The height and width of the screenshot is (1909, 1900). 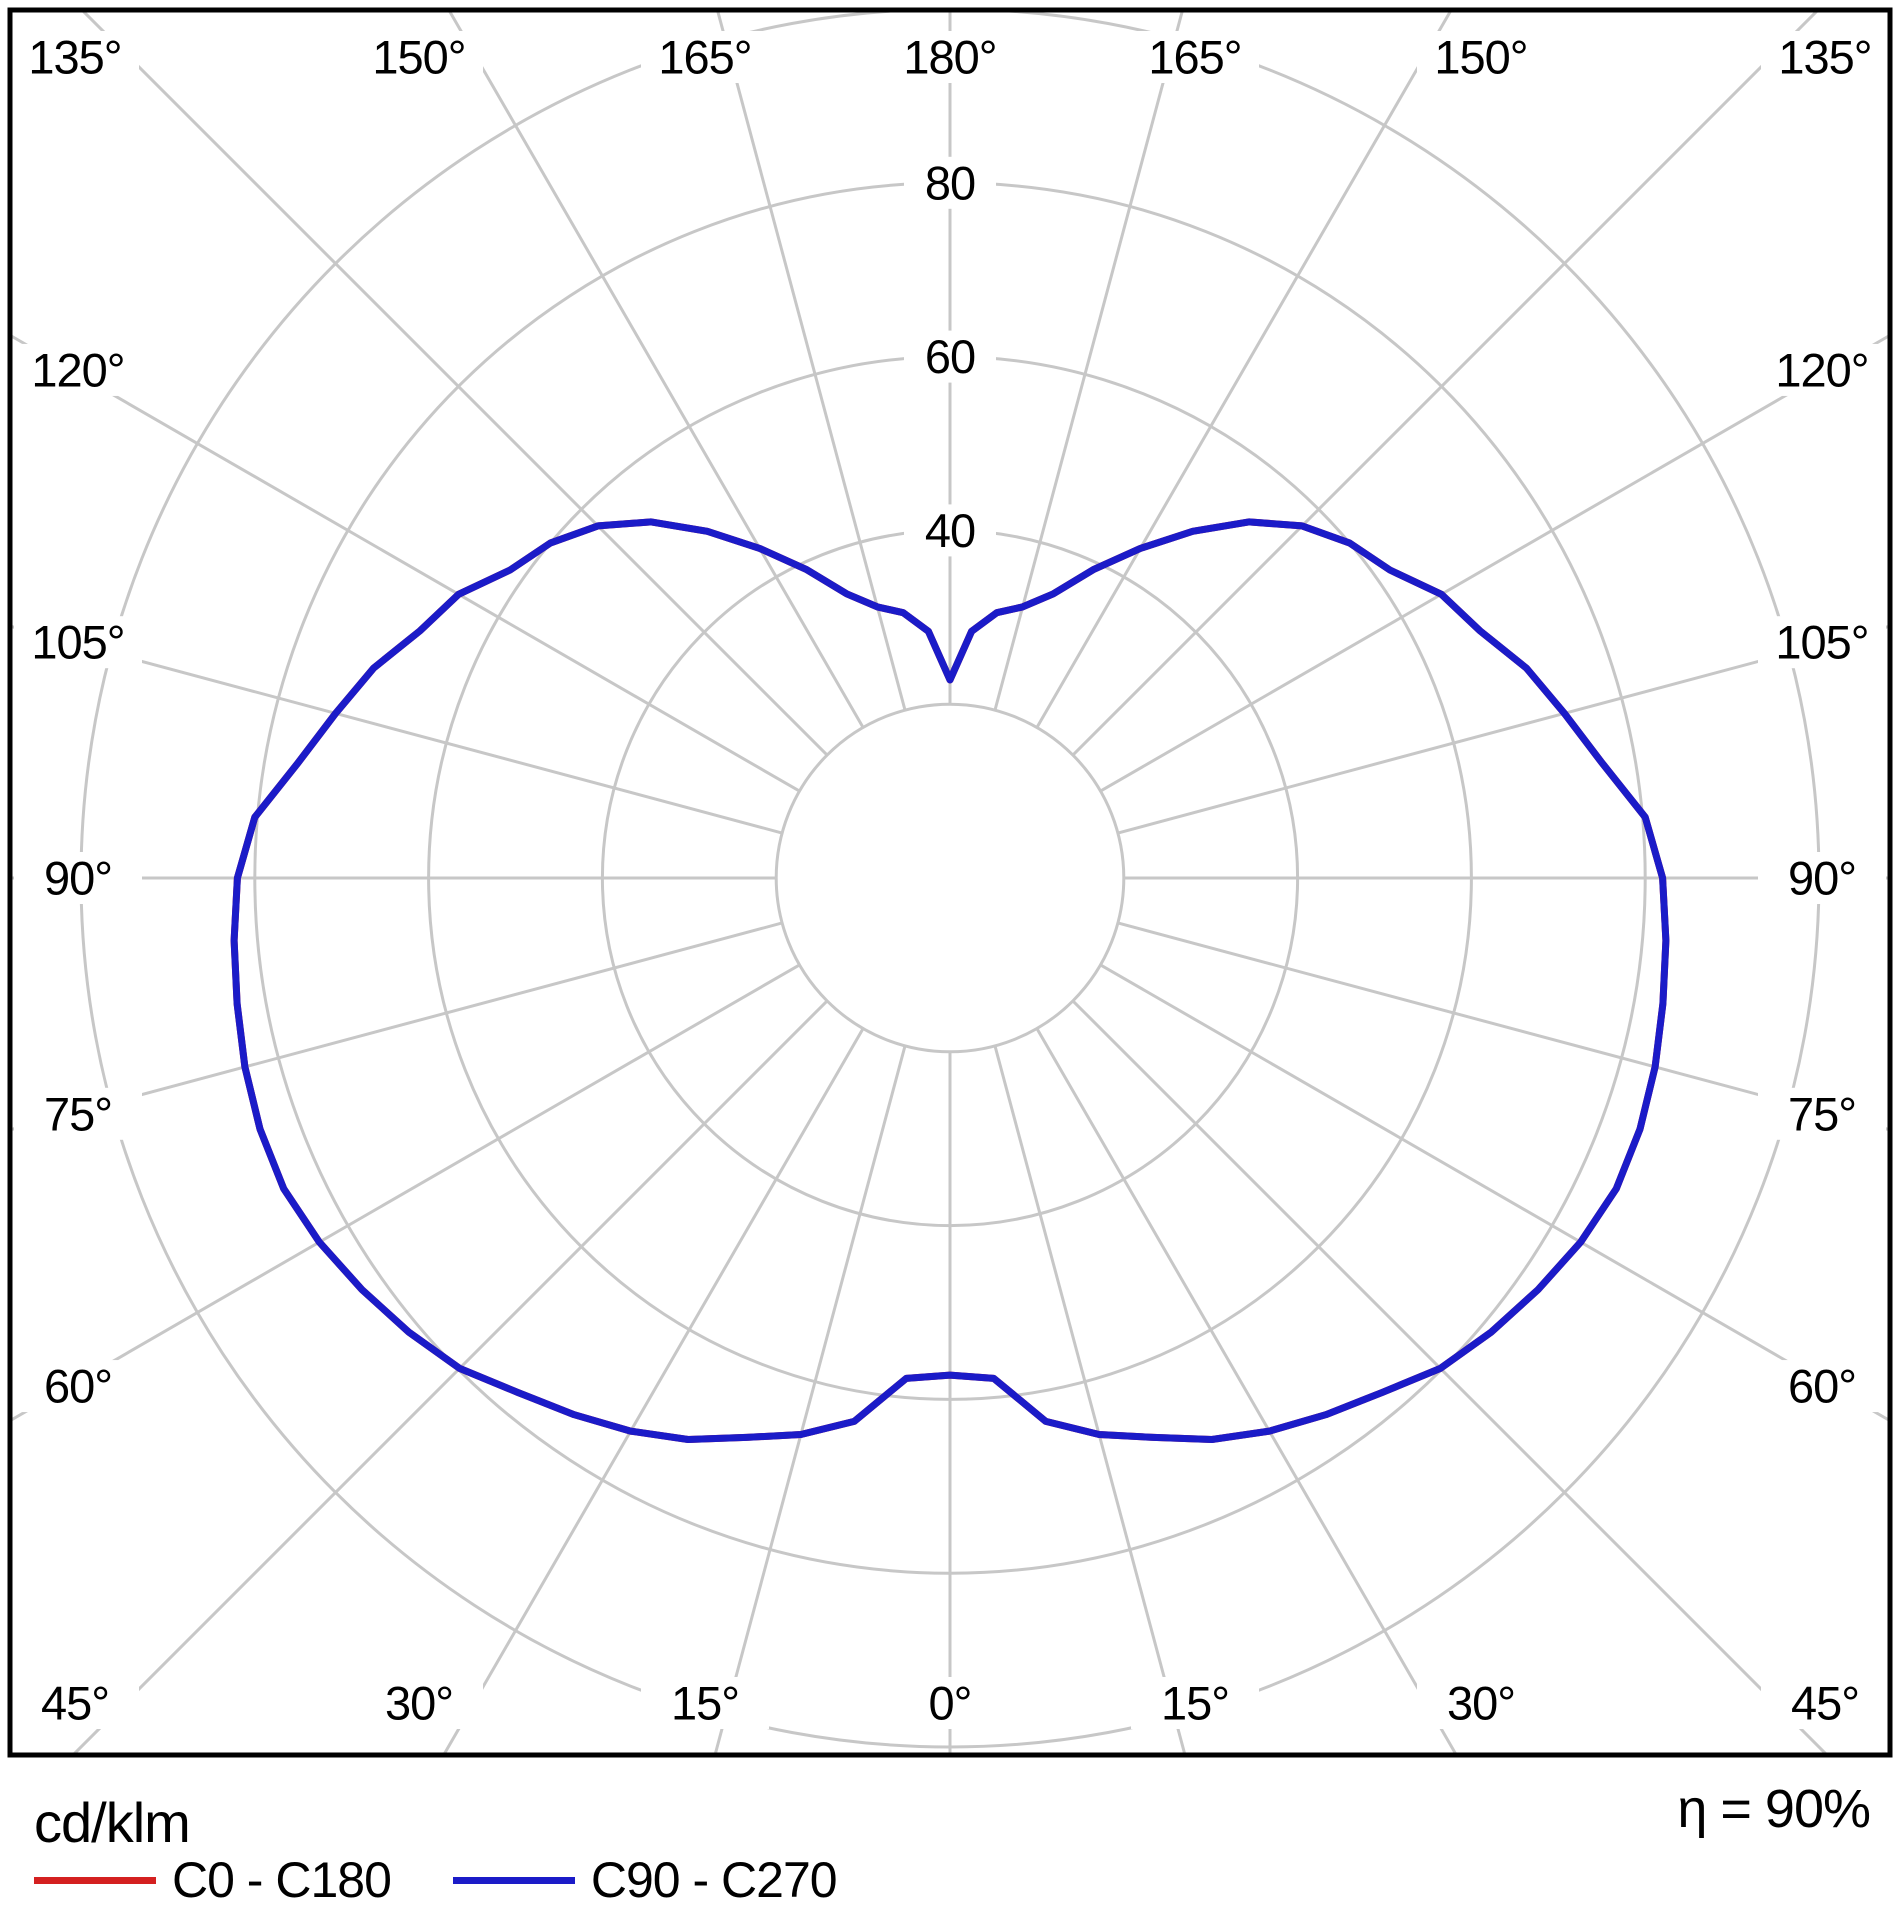 I want to click on radial-tick-label-80: 80, so click(x=950, y=182).